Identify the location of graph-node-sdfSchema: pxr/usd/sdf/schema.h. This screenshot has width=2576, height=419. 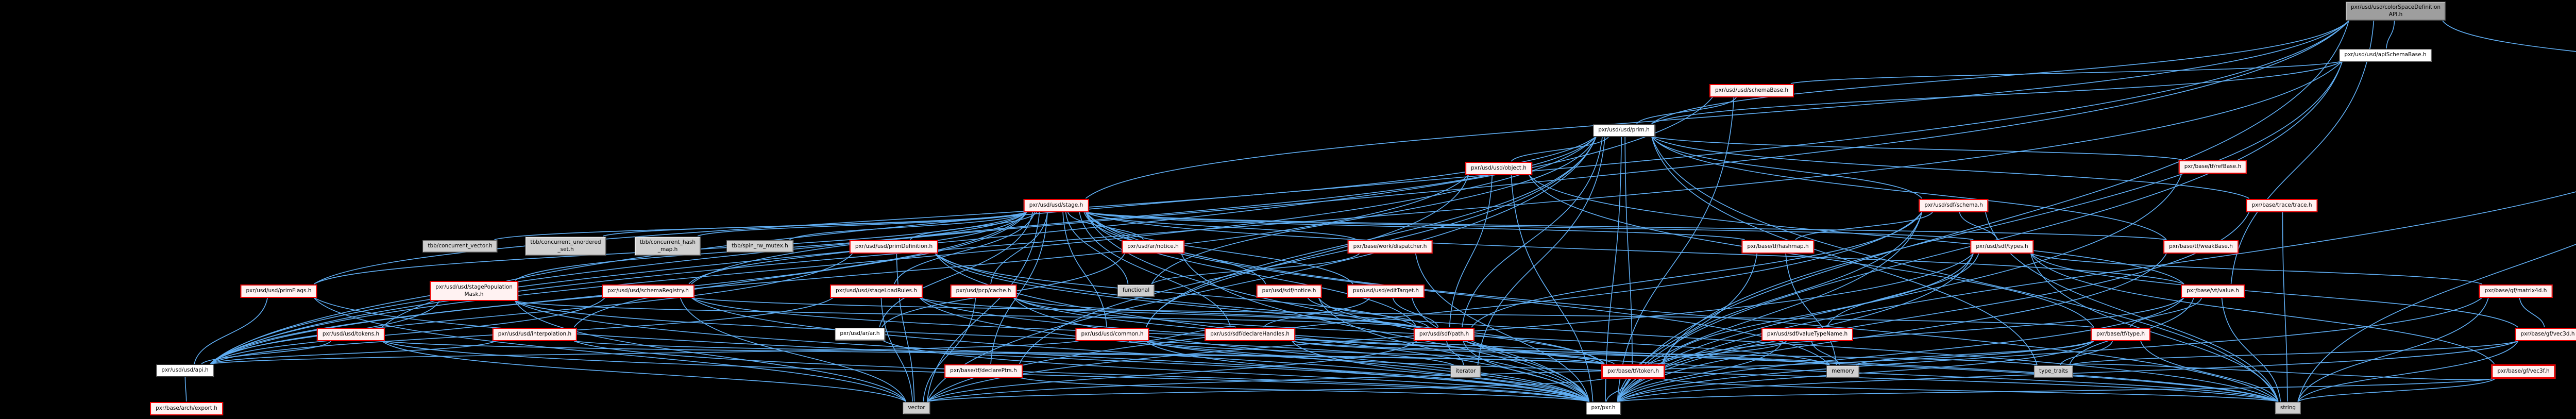
(1954, 206).